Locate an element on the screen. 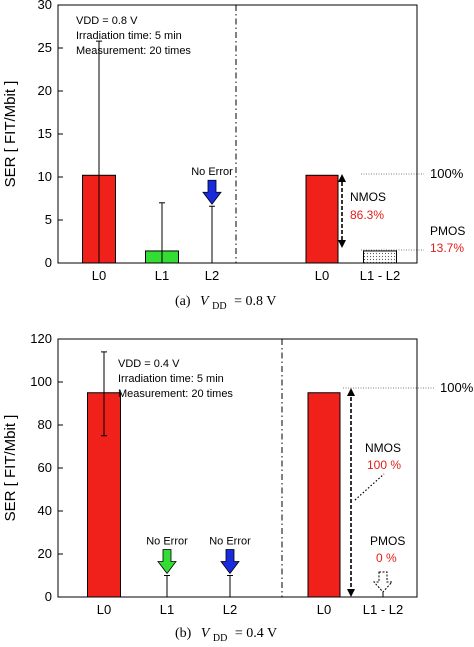 The image size is (474, 647). y-tick-label: 15 is located at coordinates (45, 133).